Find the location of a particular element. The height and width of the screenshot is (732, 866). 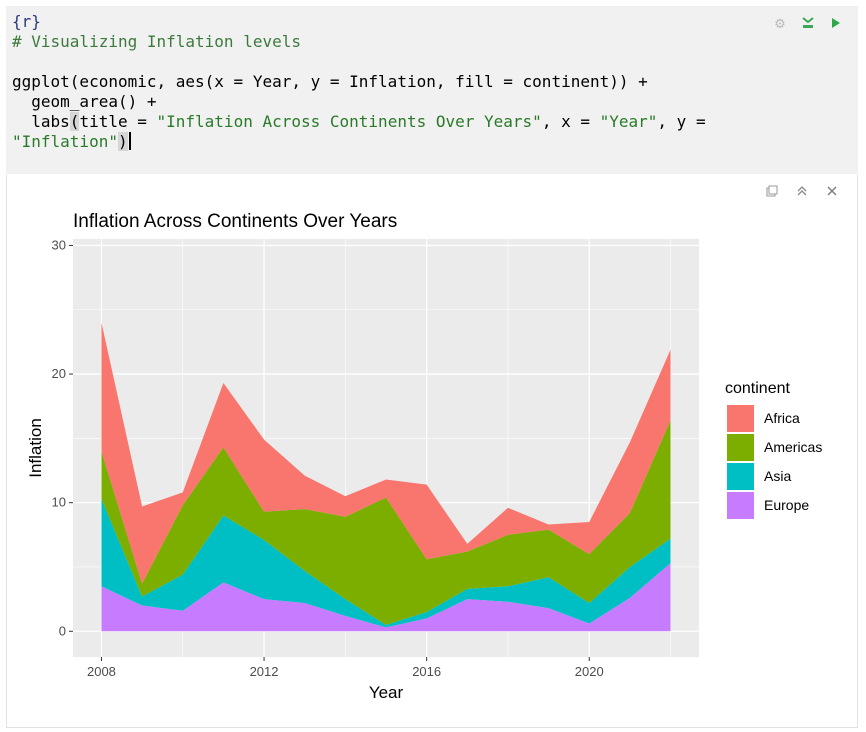

area-asia is located at coordinates (386, 563).